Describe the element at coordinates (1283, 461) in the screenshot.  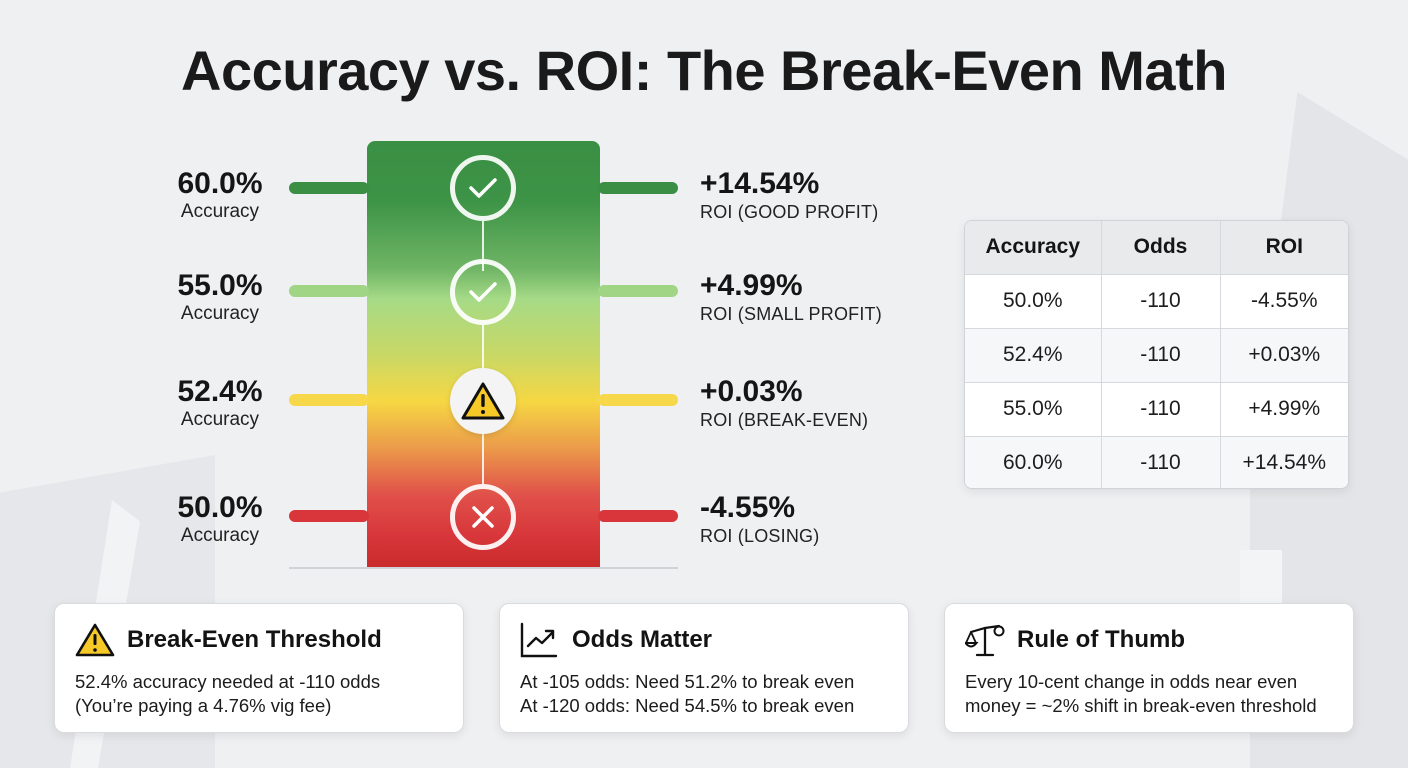
I see `table-cell: +14.54%` at that location.